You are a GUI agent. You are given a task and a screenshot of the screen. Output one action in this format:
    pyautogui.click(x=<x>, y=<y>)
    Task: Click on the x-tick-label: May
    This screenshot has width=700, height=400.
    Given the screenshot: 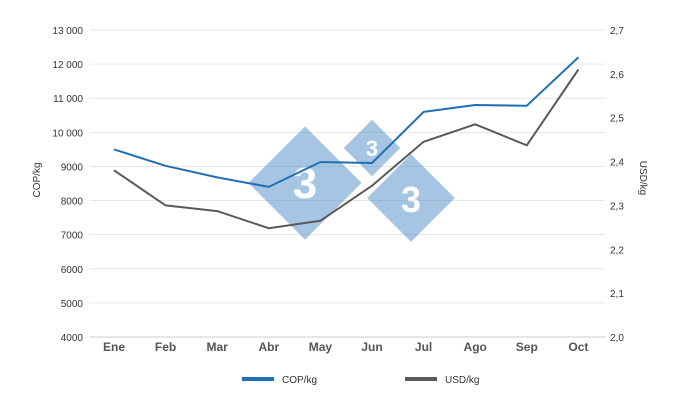 What is the action you would take?
    pyautogui.click(x=321, y=347)
    